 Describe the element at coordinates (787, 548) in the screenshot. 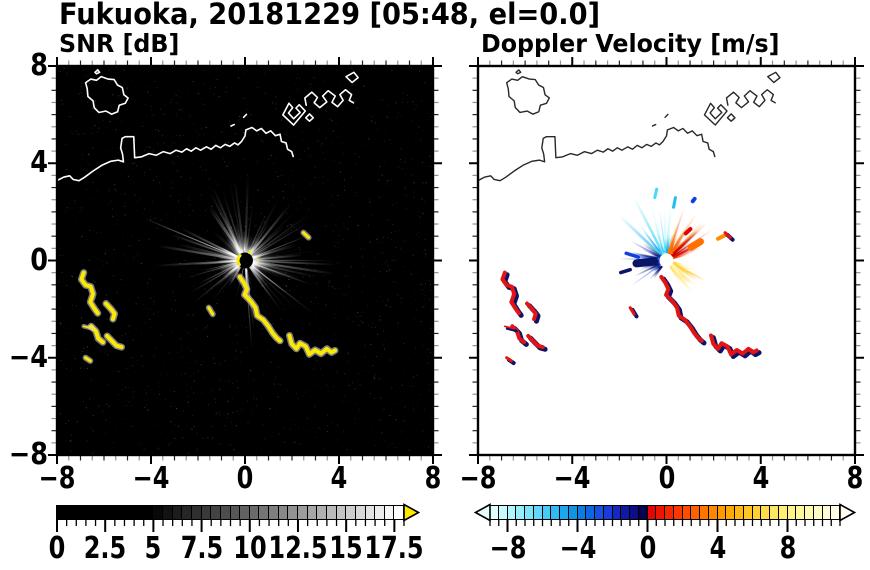

I see `colorbar-tick-label: 8` at that location.